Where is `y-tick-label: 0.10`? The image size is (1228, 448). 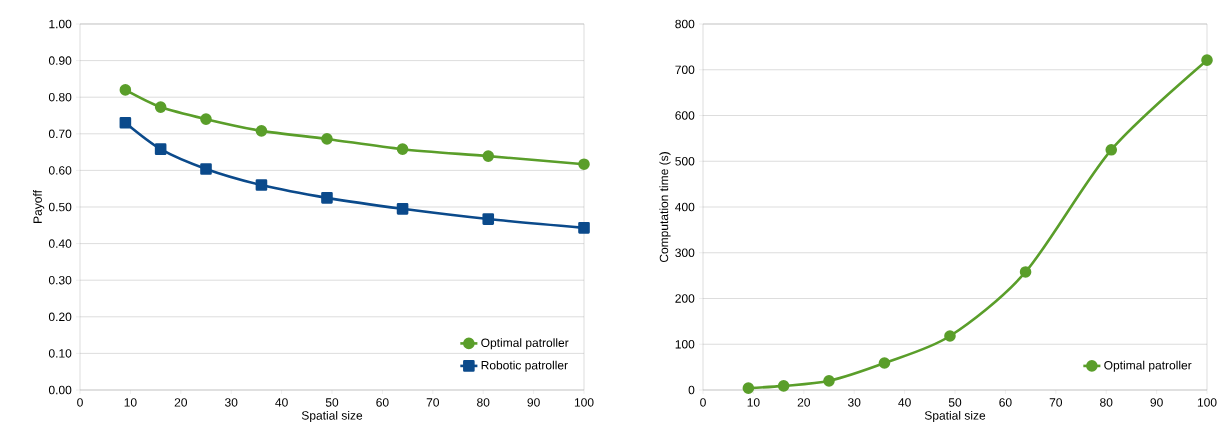
y-tick-label: 0.10 is located at coordinates (60, 353).